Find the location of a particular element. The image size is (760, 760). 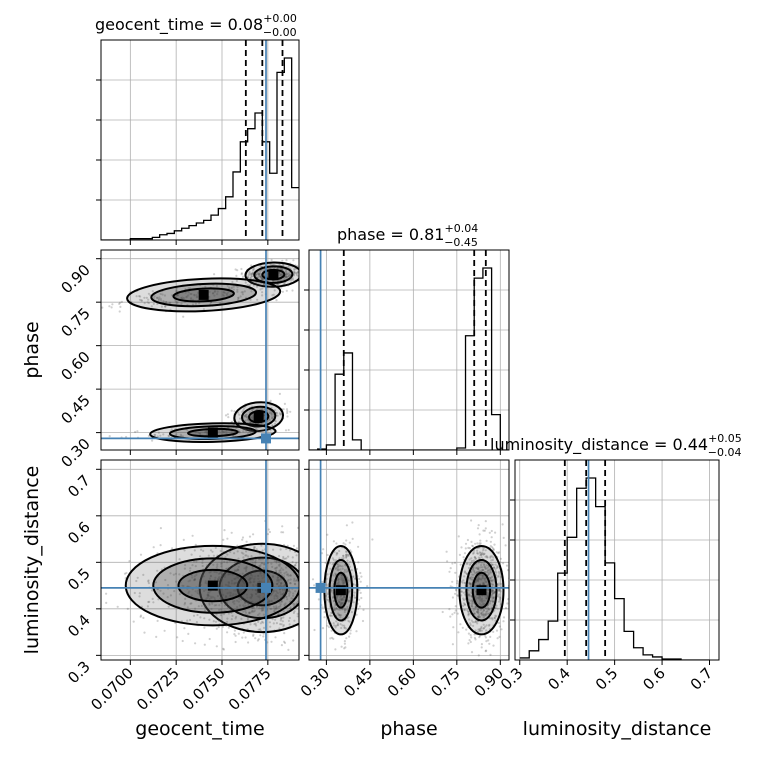

y-tick-label: 0.45 is located at coordinates (75, 409).